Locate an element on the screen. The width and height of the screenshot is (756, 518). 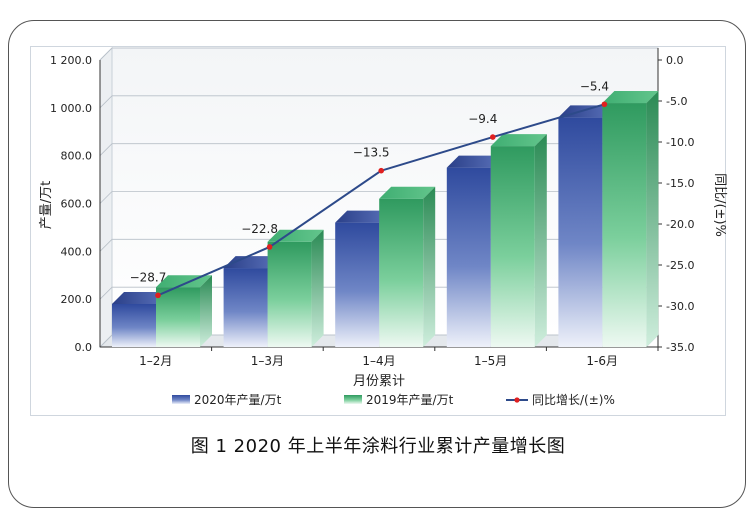
legend-label: 同比增长/(±)% is located at coordinates (573, 400).